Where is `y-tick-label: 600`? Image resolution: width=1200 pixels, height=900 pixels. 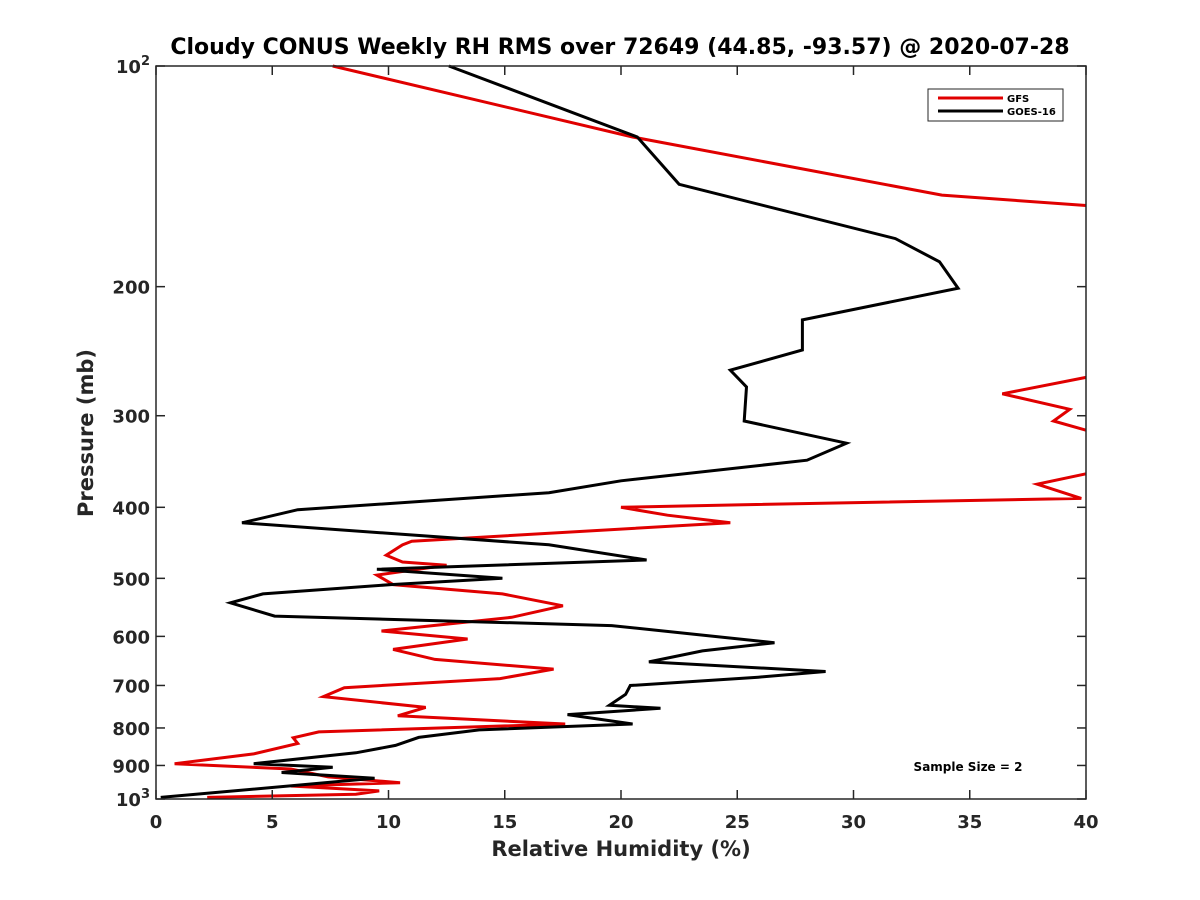
y-tick-label: 600 is located at coordinates (131, 637).